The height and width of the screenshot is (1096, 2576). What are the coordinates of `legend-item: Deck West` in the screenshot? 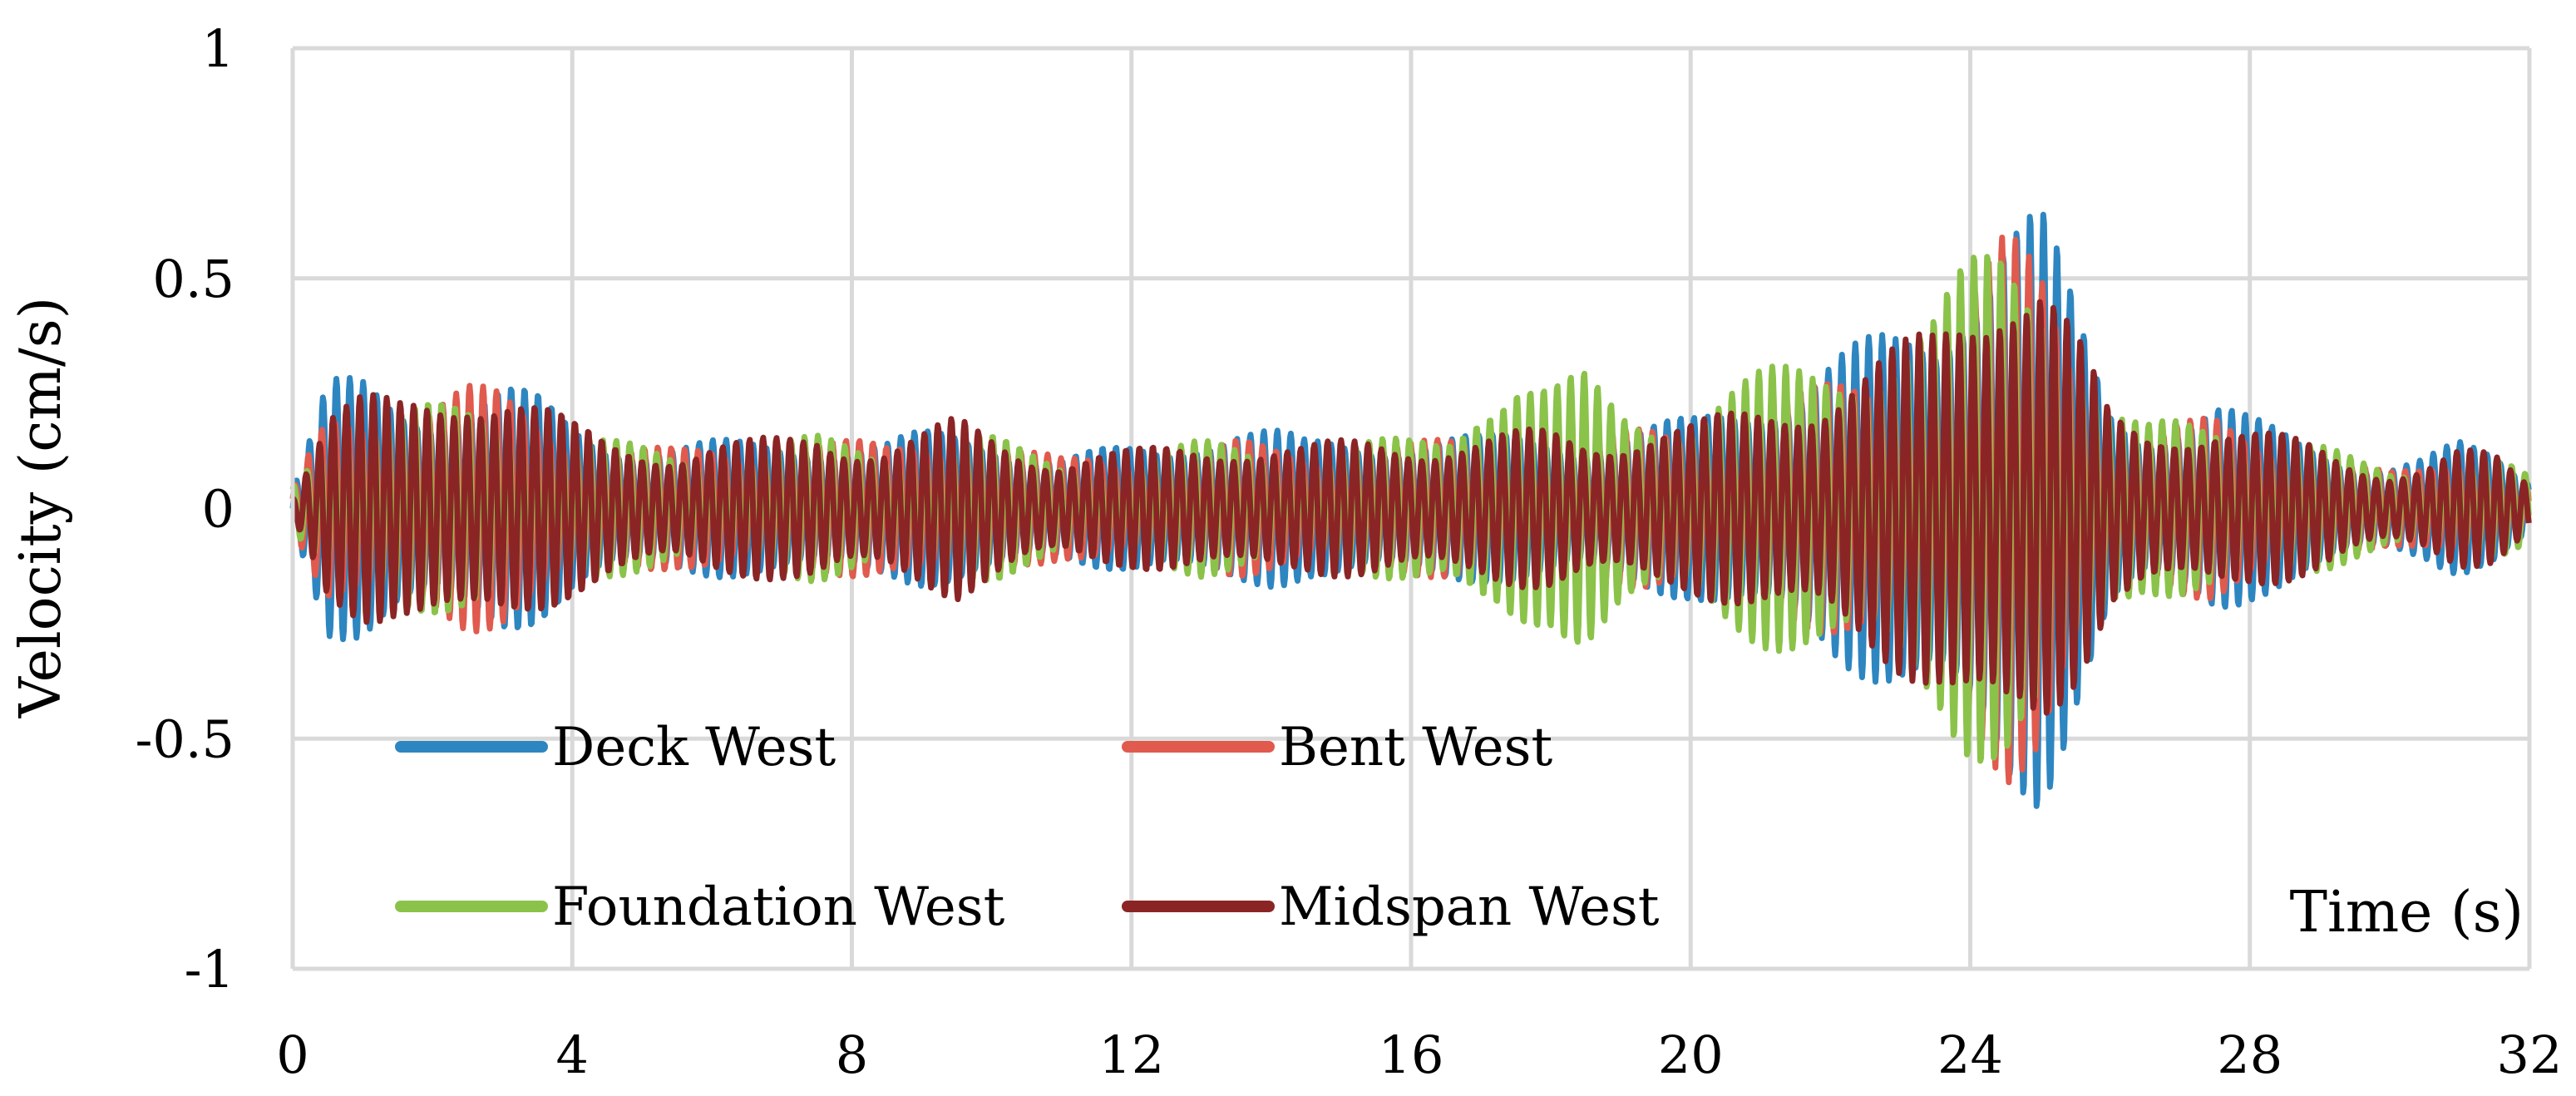 It's located at (615, 747).